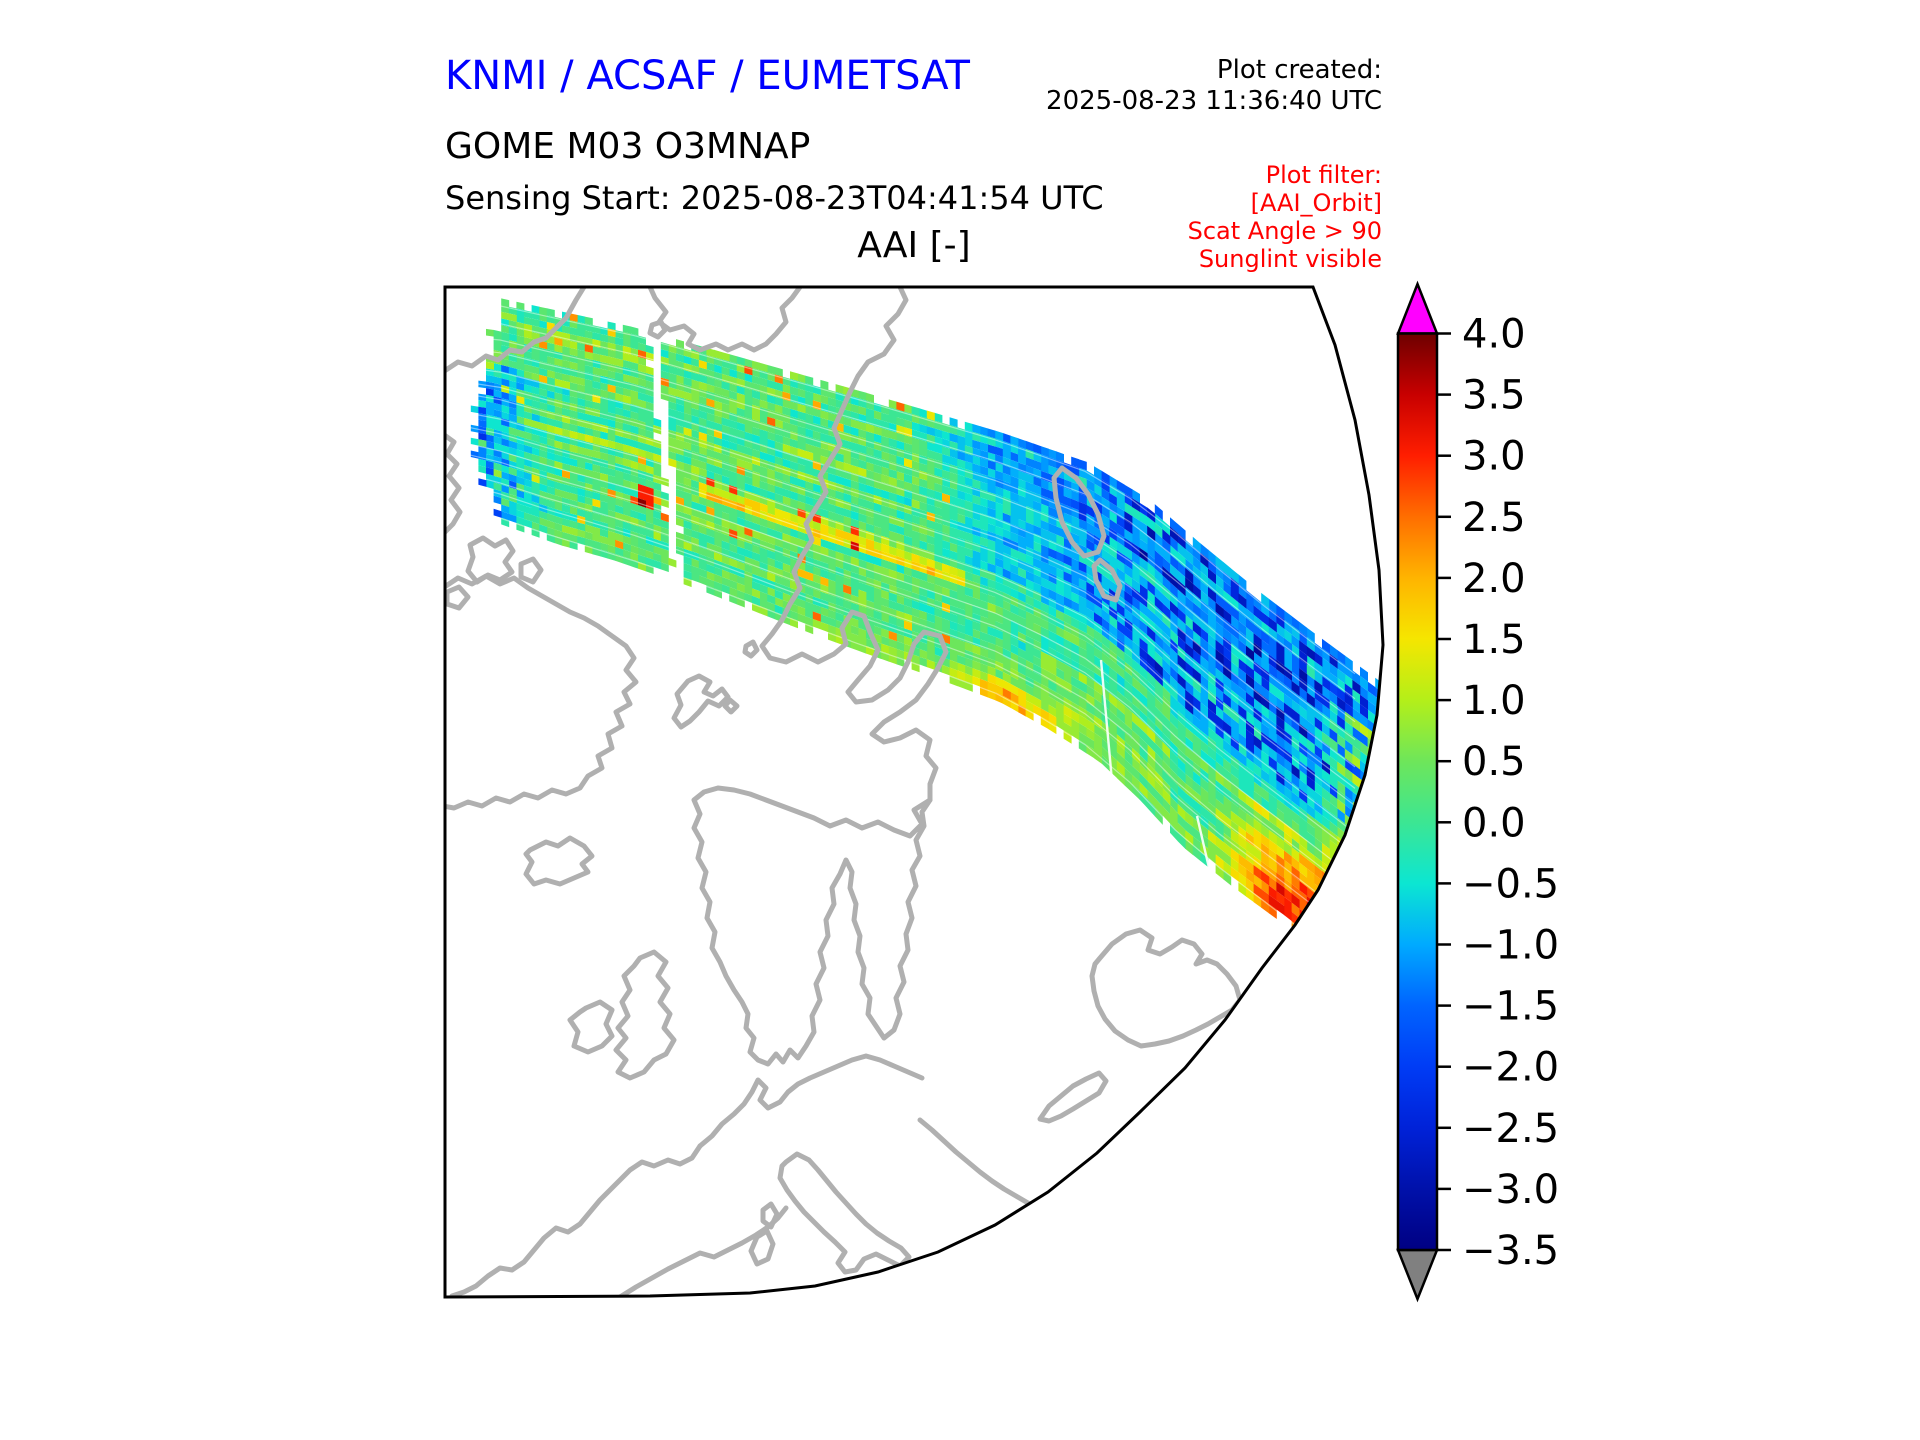 The image size is (1920, 1440). What do you see at coordinates (1417, 1275) in the screenshot?
I see `colorbar-under-arrow` at bounding box center [1417, 1275].